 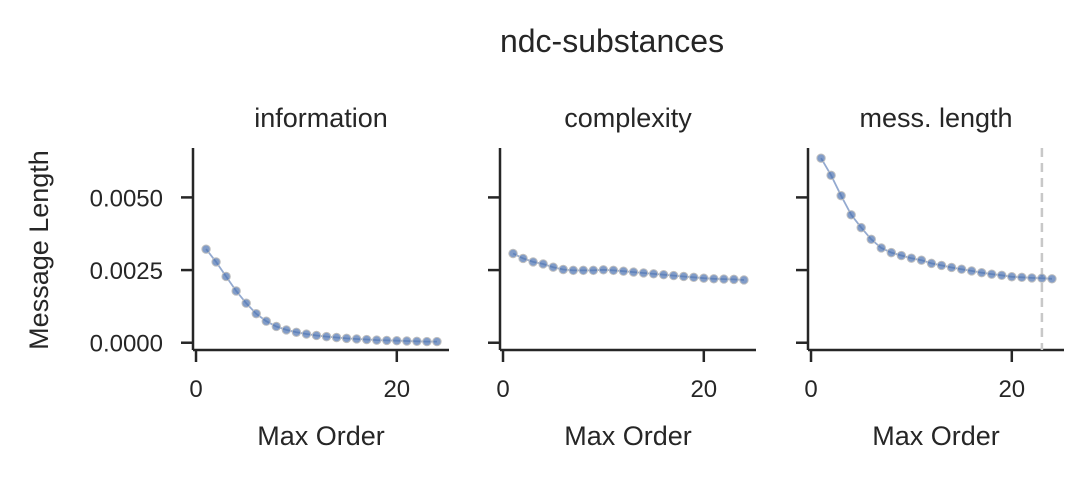 What do you see at coordinates (39, 250) in the screenshot?
I see `y-axis-label: Message Length` at bounding box center [39, 250].